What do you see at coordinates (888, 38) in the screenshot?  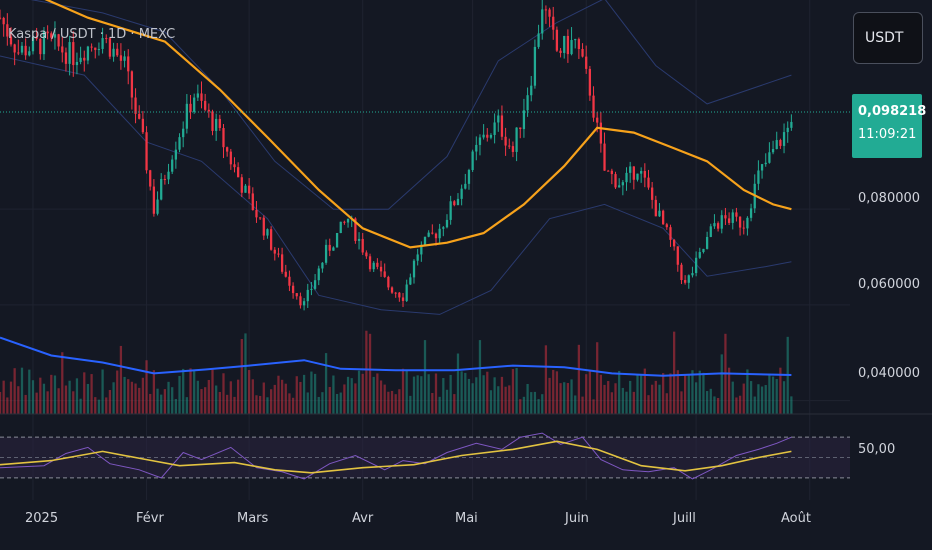 I see `currency-button: USDT` at bounding box center [888, 38].